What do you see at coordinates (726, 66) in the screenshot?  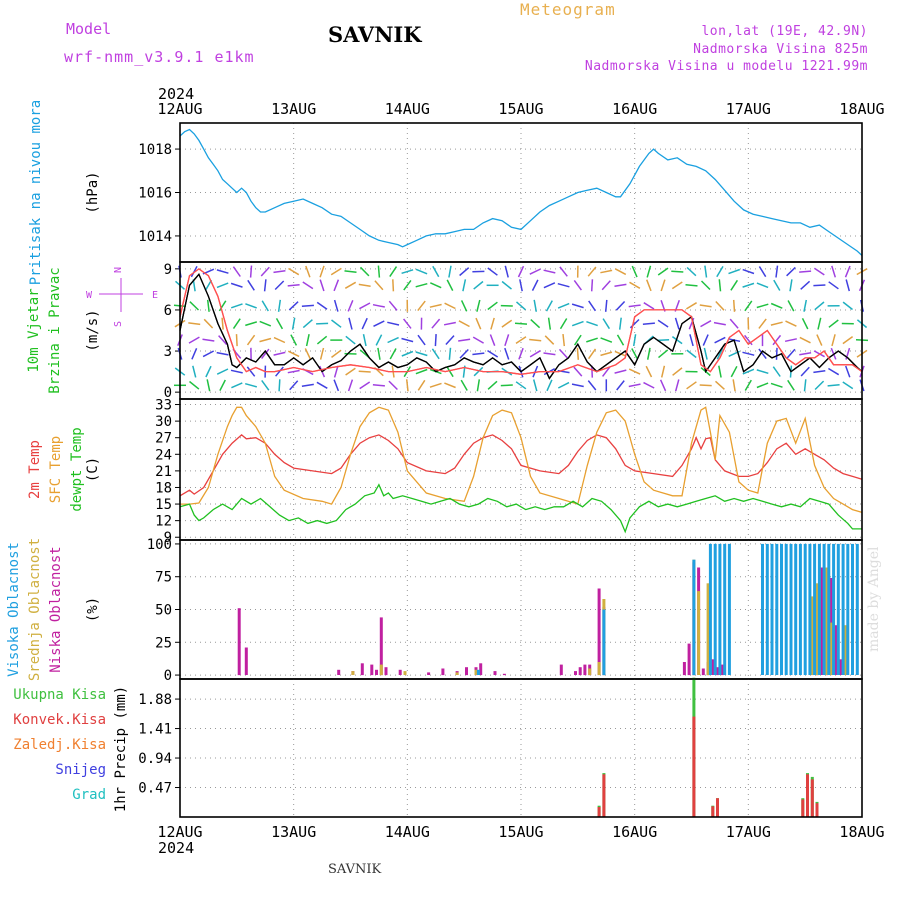 I see `model-elevation-label: Nadmorska Visina u modelu 1221.99m` at bounding box center [726, 66].